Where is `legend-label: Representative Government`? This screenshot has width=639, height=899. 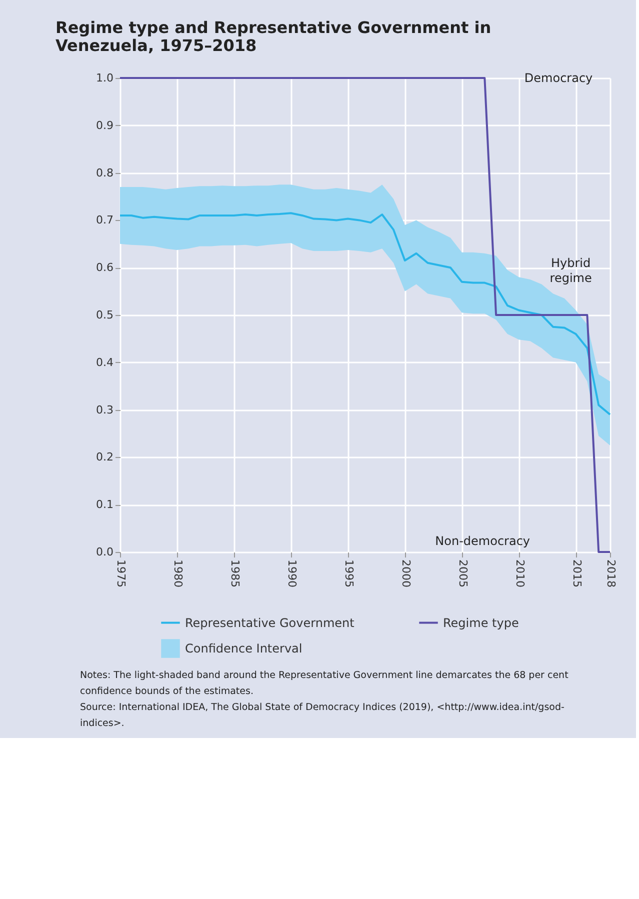
legend-label: Representative Government is located at coordinates (270, 623).